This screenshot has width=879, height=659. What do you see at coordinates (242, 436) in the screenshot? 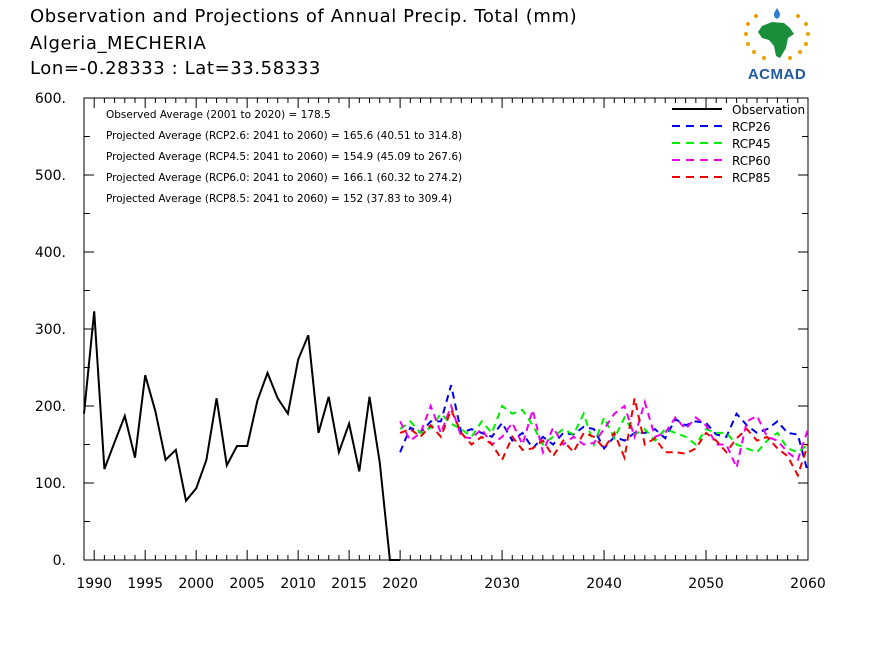
I see `series-line-observation` at bounding box center [242, 436].